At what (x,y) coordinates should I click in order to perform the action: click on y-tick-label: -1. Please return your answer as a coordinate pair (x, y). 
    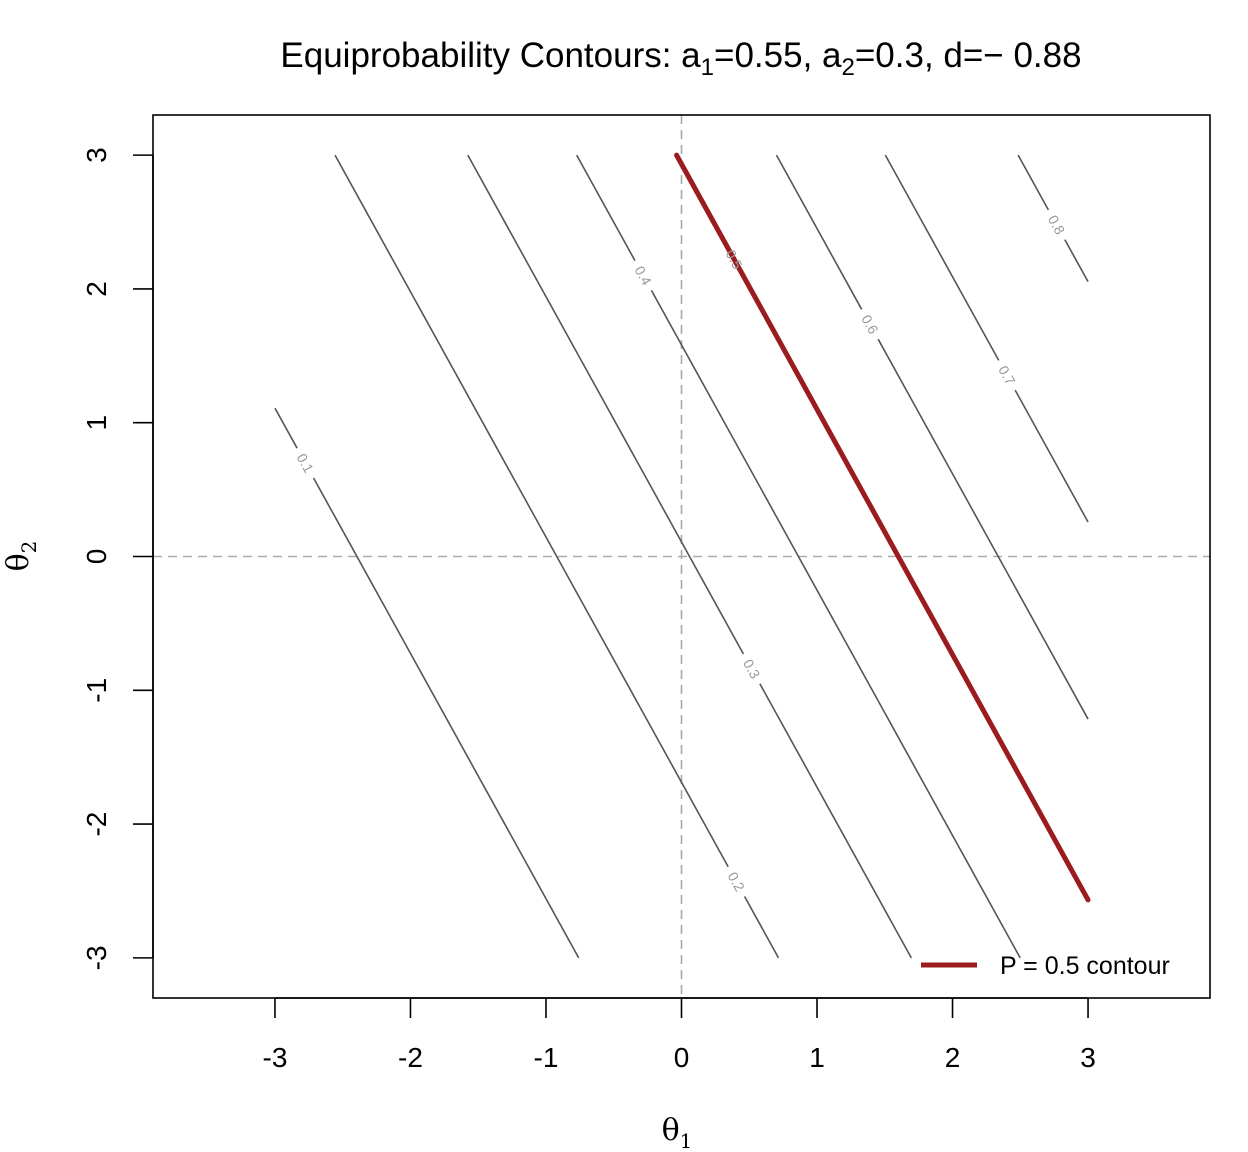
    Looking at the image, I should click on (96, 690).